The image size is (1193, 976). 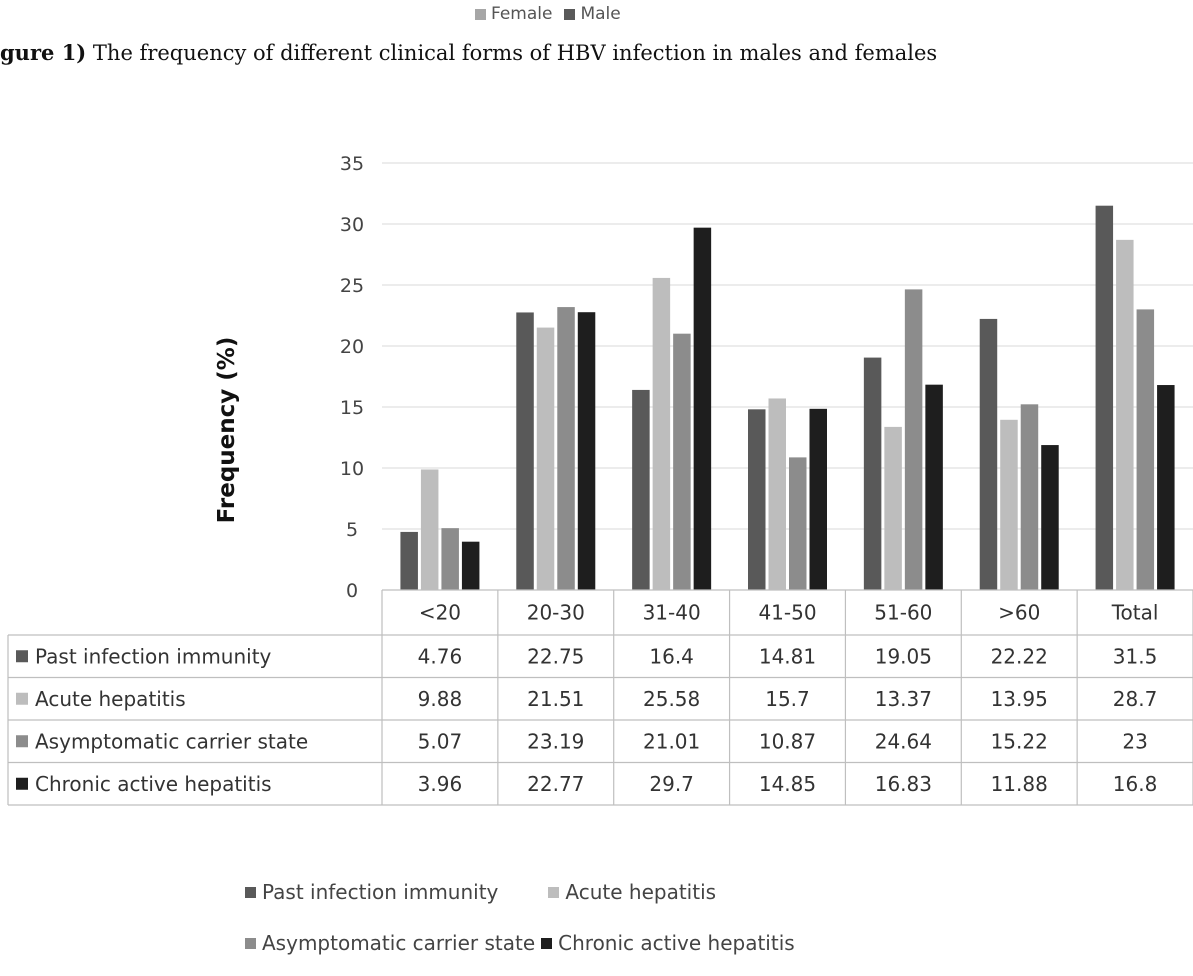 I want to click on female-swatch, so click(x=480, y=14).